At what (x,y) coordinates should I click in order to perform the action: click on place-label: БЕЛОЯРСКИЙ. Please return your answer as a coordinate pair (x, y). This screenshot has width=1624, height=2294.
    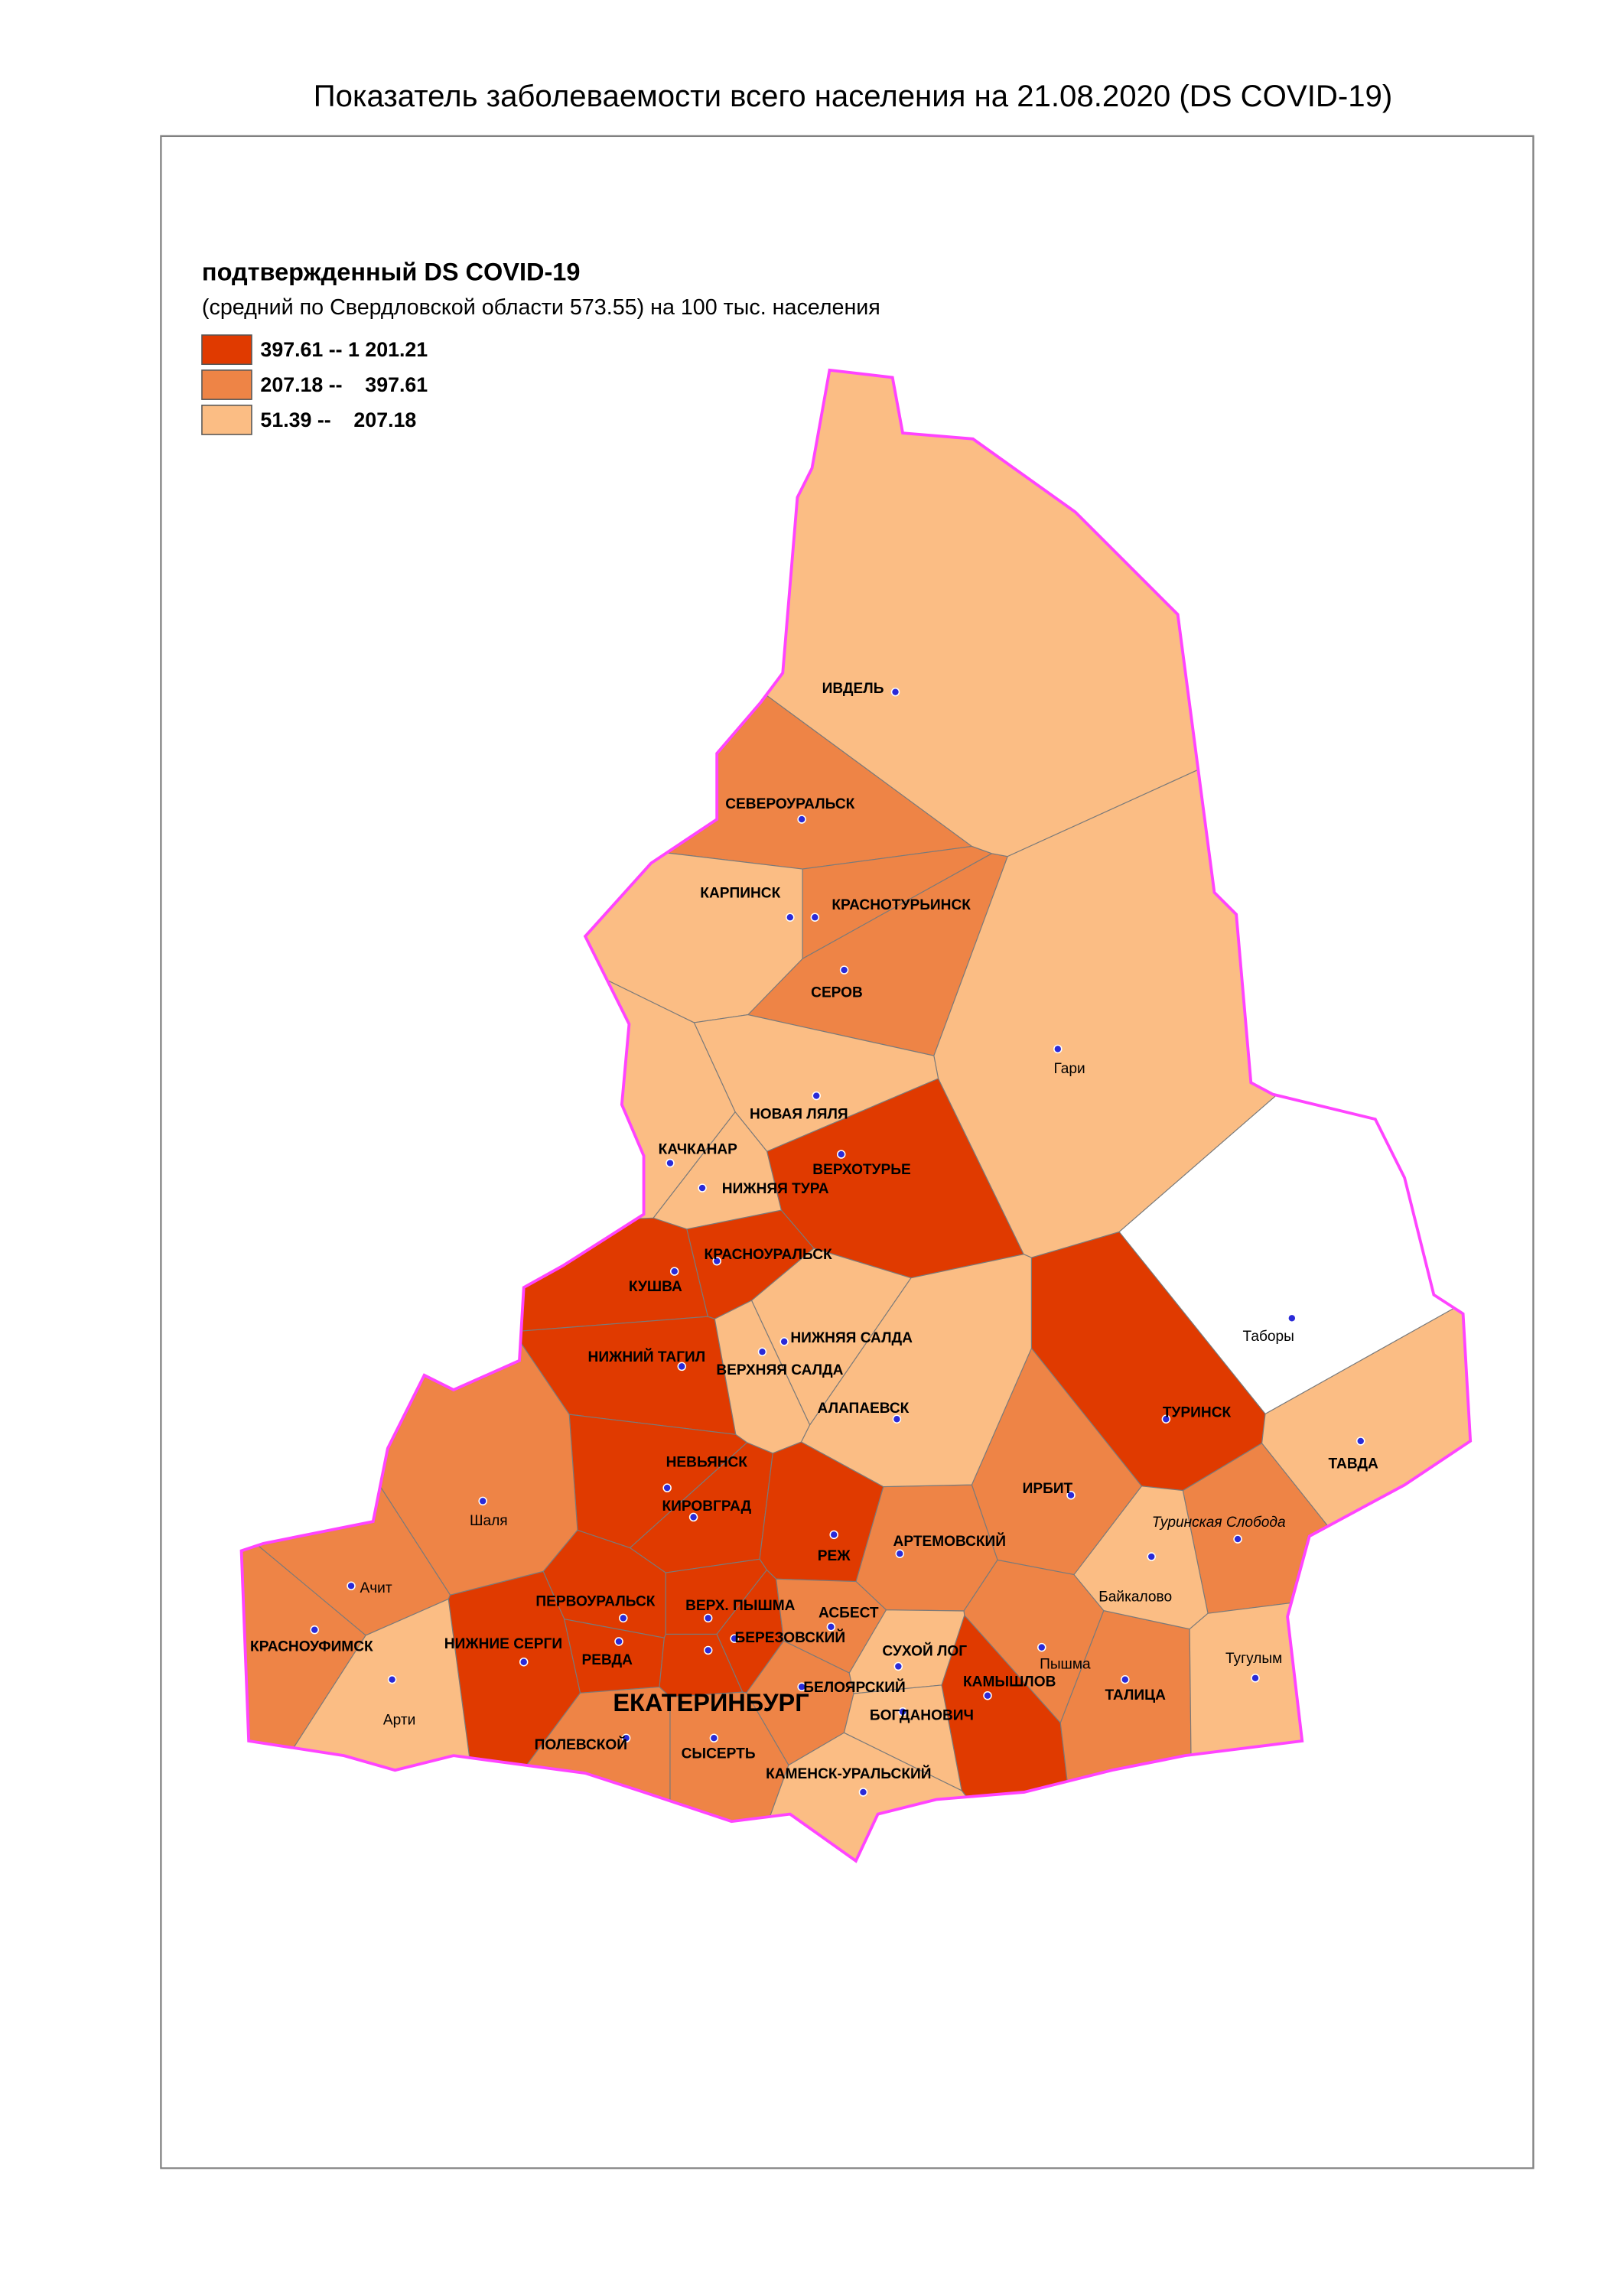
    Looking at the image, I should click on (854, 1687).